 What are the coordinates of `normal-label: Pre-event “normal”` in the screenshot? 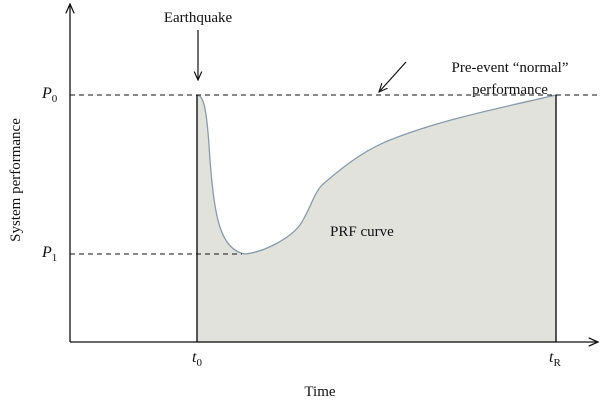 It's located at (509, 68).